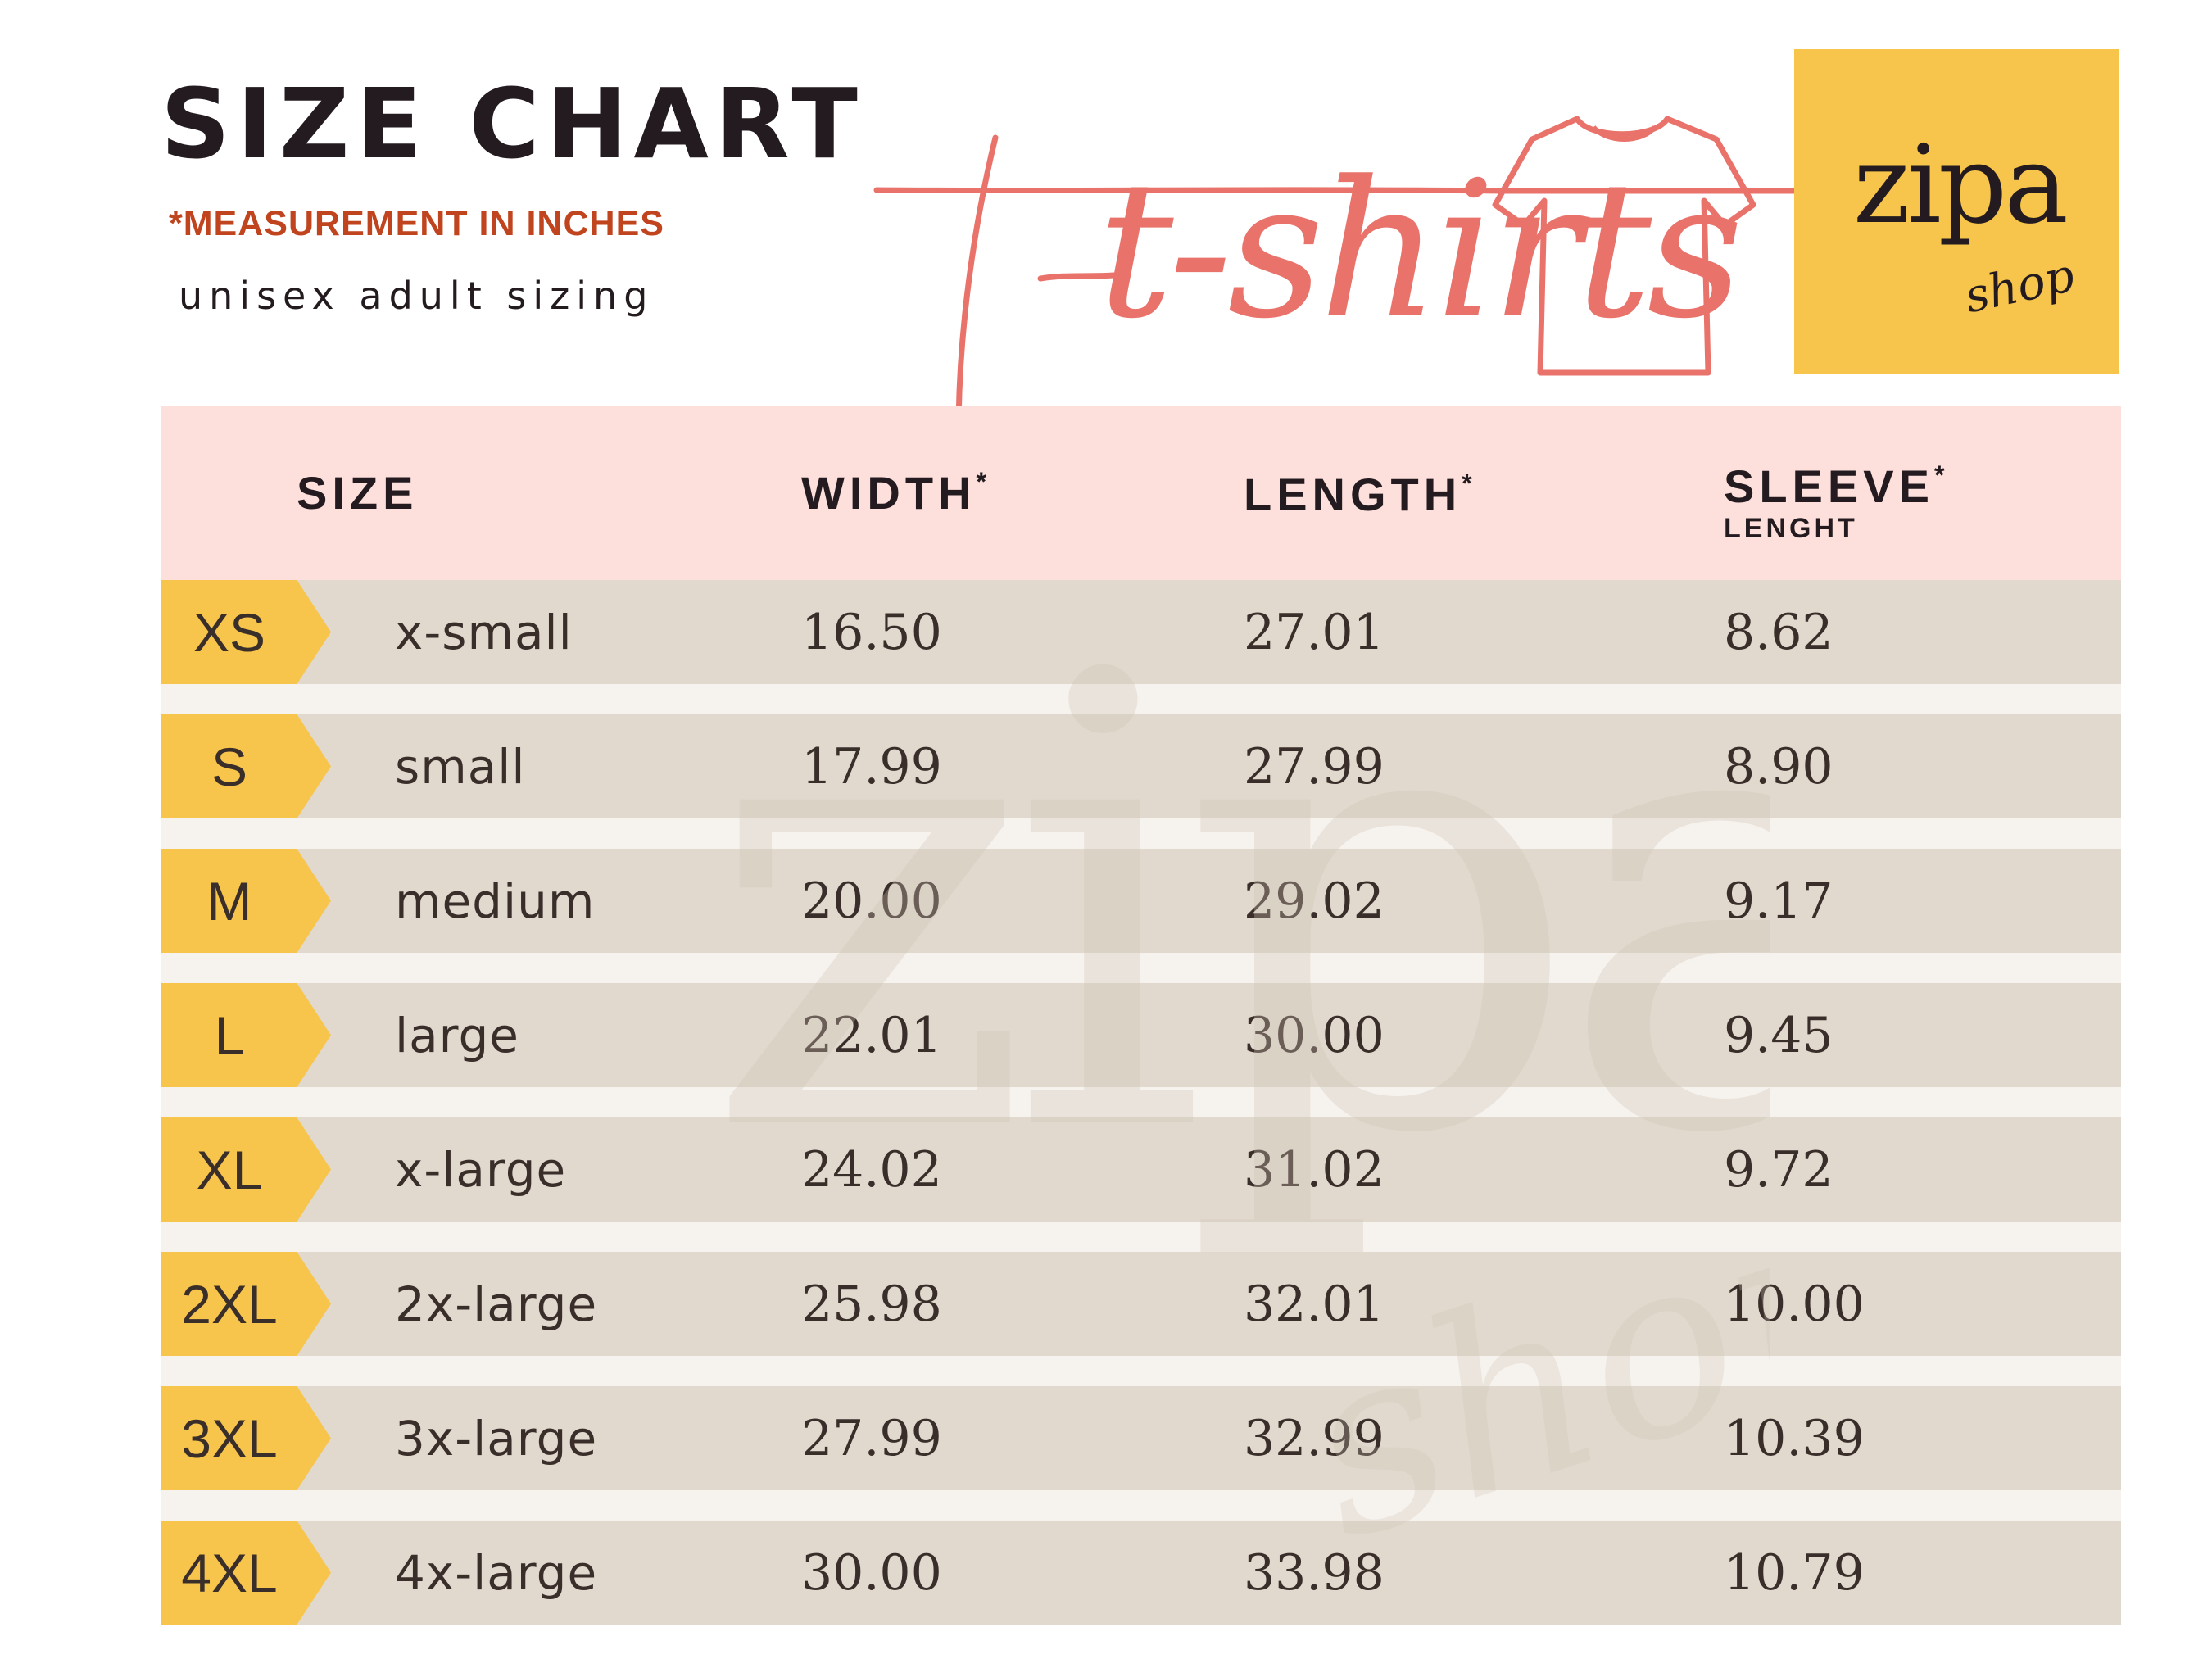 The width and height of the screenshot is (2212, 1659). Describe the element at coordinates (229, 766) in the screenshot. I see `size-code: S` at that location.